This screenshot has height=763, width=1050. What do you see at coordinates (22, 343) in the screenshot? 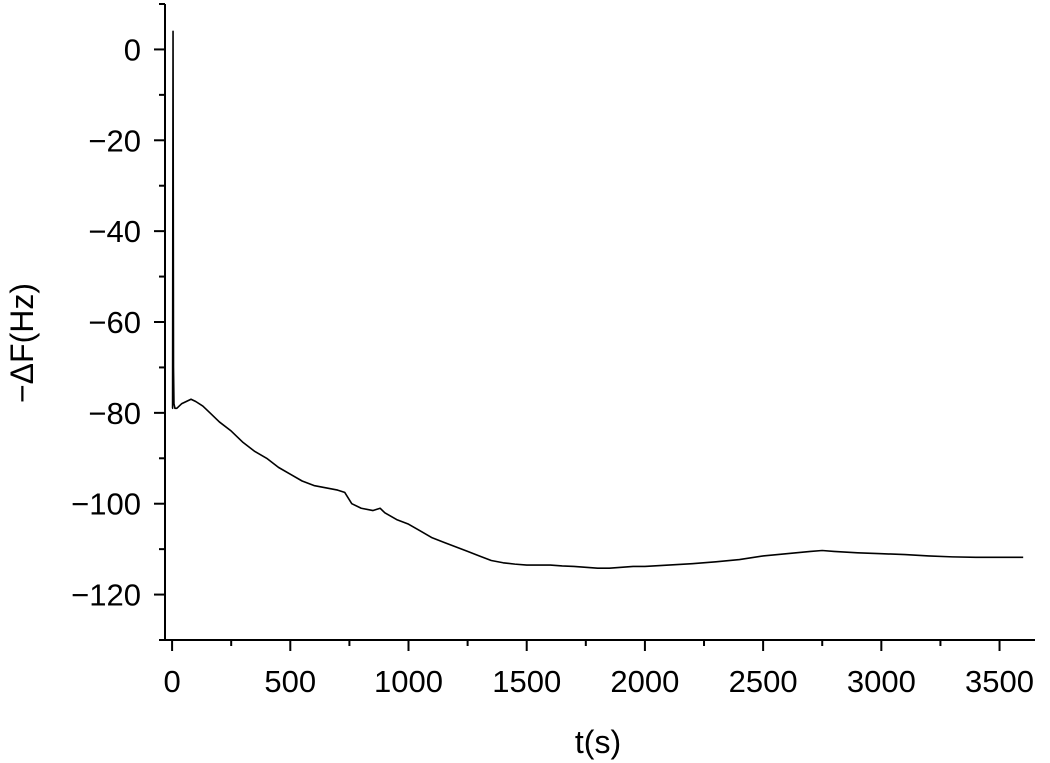
I see `y-axis-title: −ΔF(Hz)` at bounding box center [22, 343].